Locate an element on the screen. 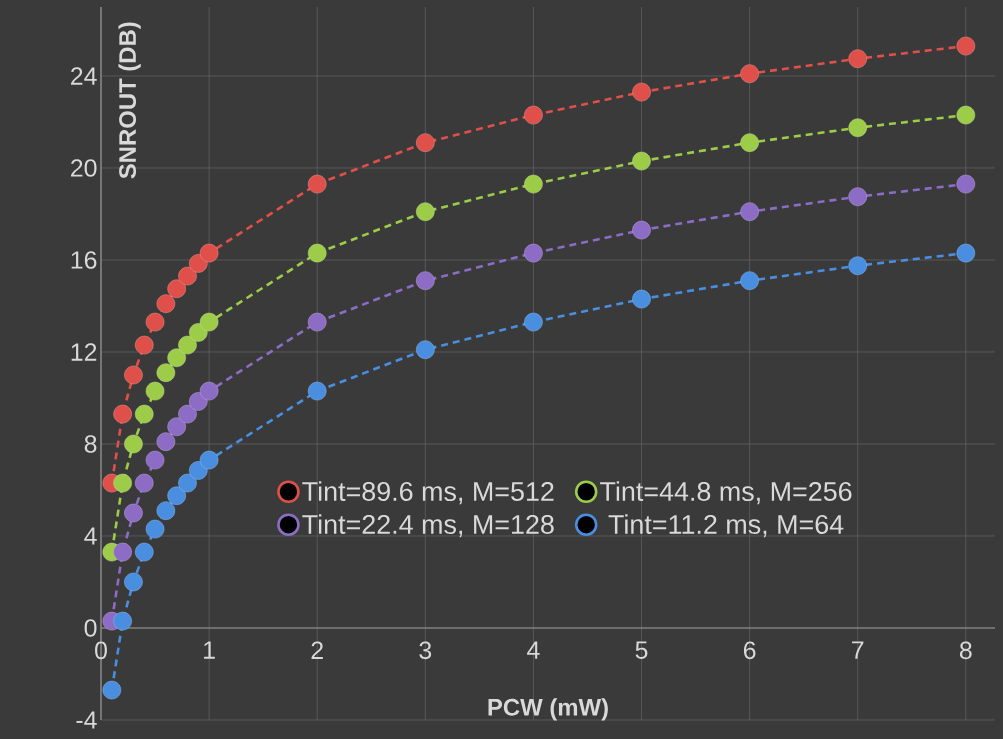 The width and height of the screenshot is (1003, 739). y-axis-title: SNROUT (DB) is located at coordinates (129, 100).